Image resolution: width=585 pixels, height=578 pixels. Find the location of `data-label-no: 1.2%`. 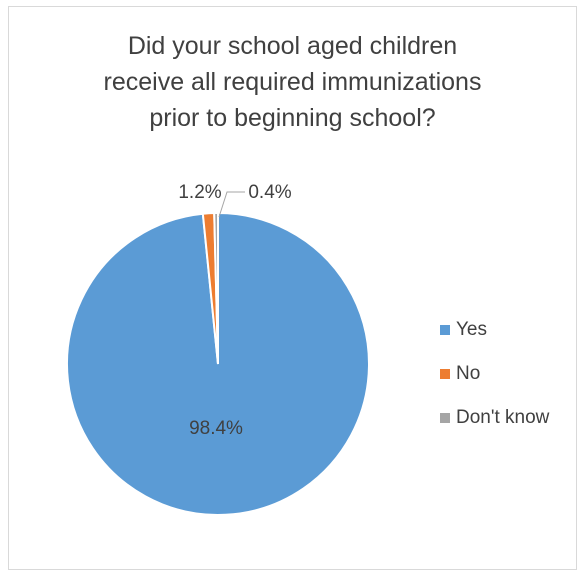

data-label-no: 1.2% is located at coordinates (199, 192).